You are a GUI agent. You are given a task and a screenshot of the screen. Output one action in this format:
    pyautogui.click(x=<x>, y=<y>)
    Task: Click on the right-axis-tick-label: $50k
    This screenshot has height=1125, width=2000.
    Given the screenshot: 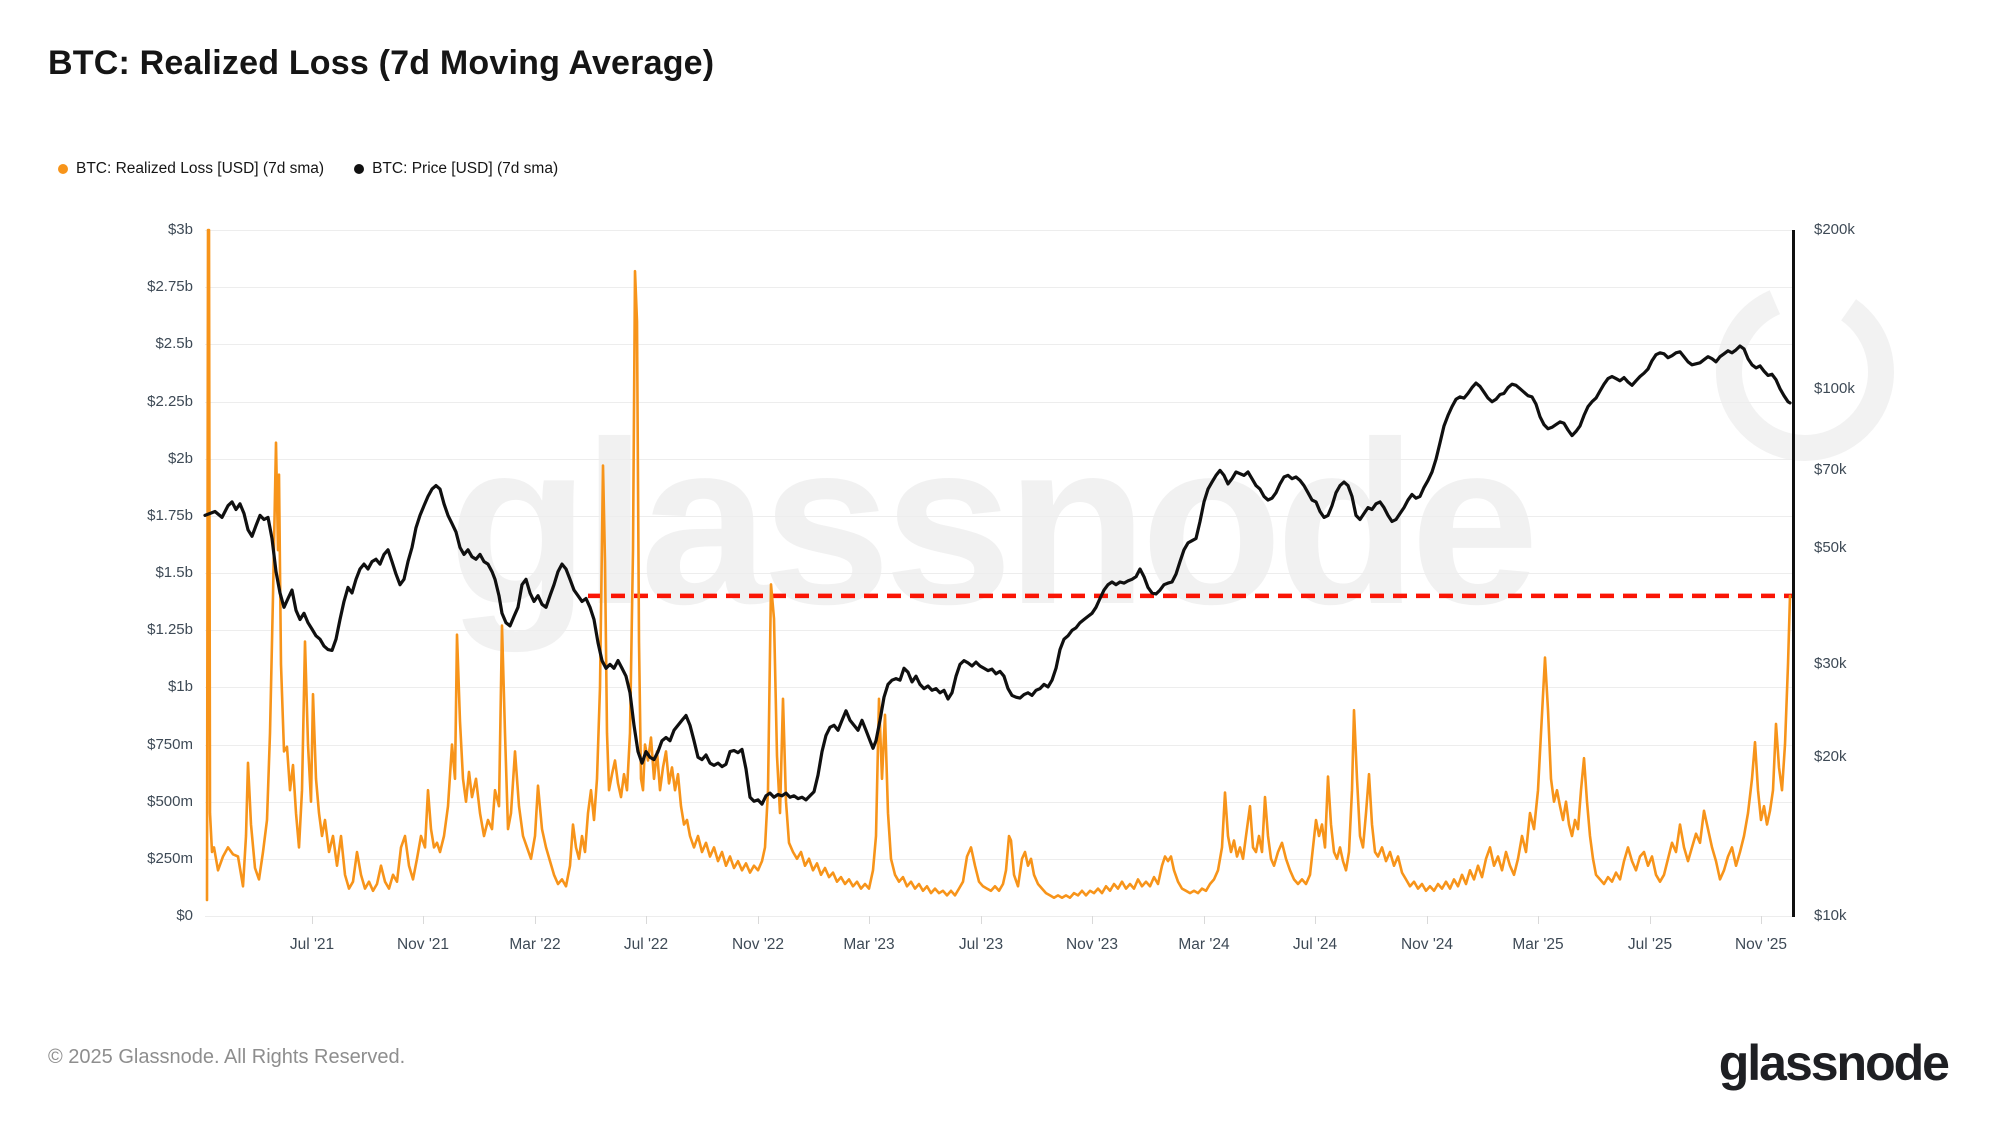 What is the action you would take?
    pyautogui.click(x=1830, y=547)
    